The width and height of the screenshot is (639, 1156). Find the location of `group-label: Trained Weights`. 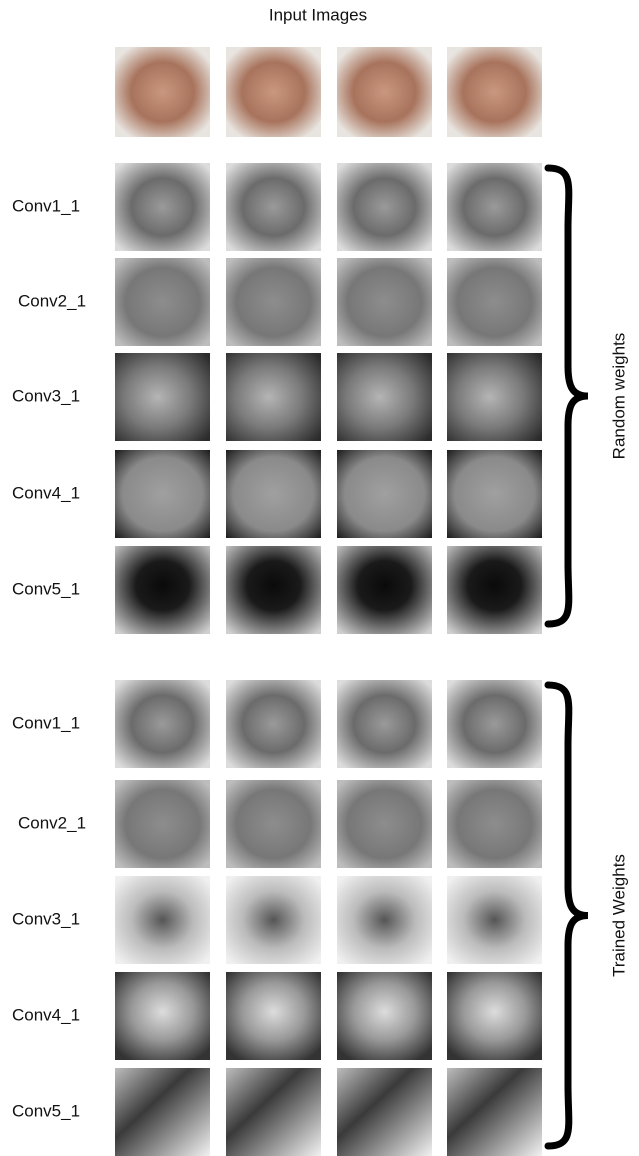

group-label: Trained Weights is located at coordinates (618, 915).